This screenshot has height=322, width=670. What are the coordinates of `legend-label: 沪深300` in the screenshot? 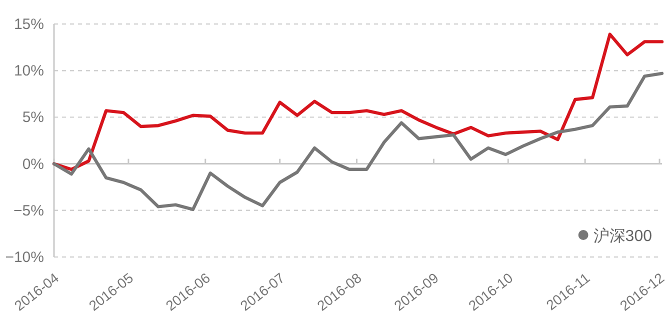 It's located at (622, 236).